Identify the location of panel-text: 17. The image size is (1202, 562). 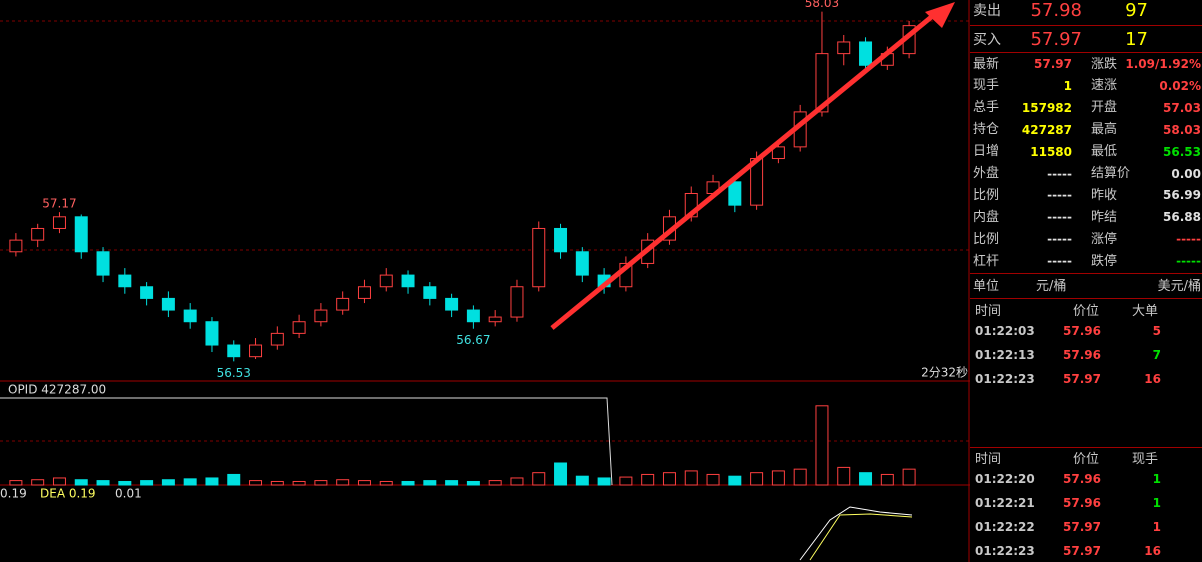
(1136, 39).